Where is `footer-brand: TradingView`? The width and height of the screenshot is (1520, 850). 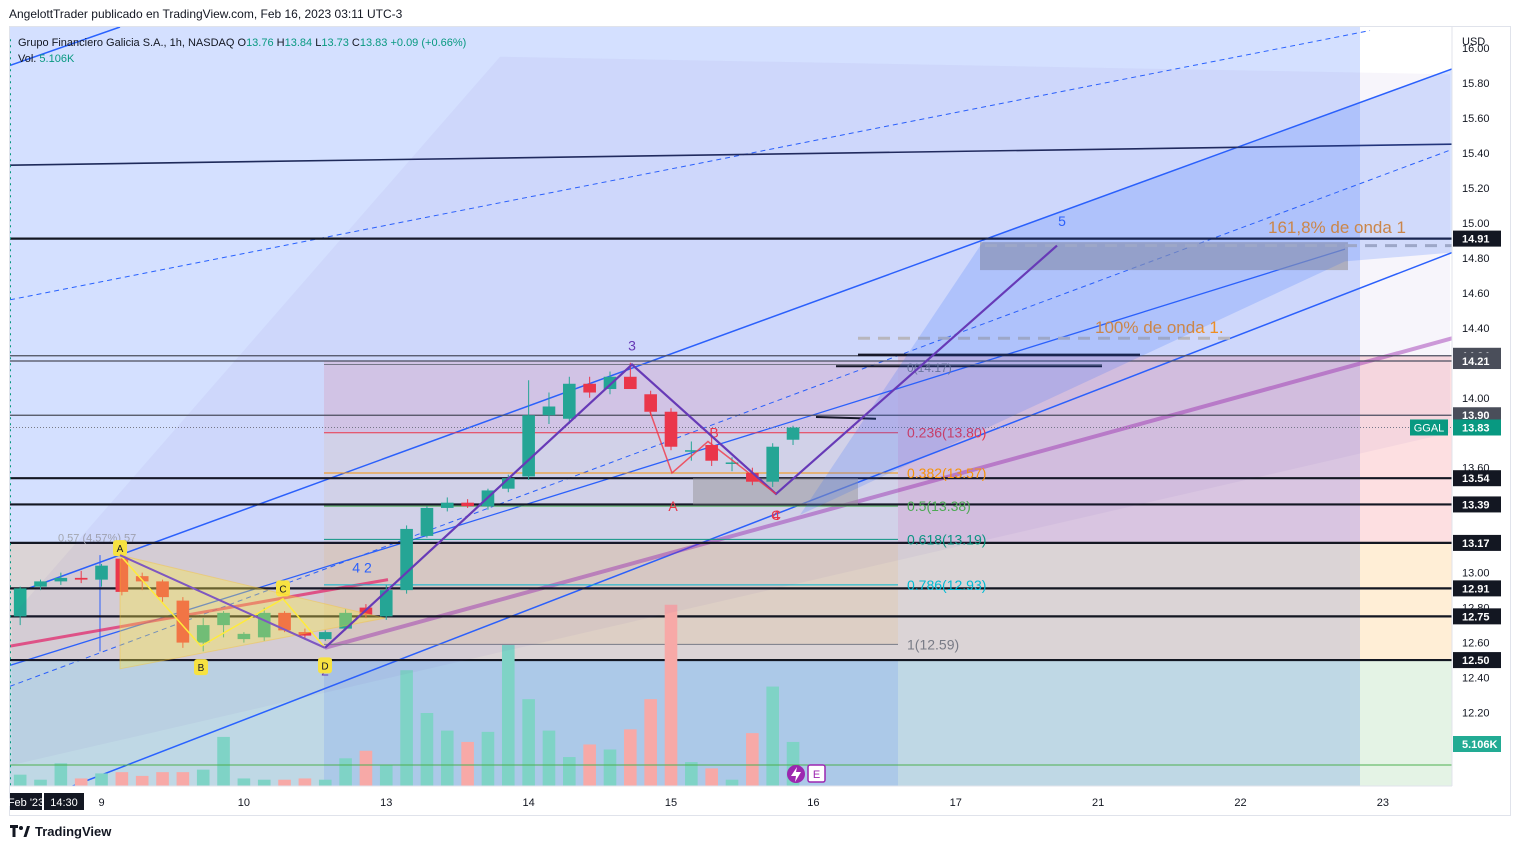 footer-brand: TradingView is located at coordinates (73, 831).